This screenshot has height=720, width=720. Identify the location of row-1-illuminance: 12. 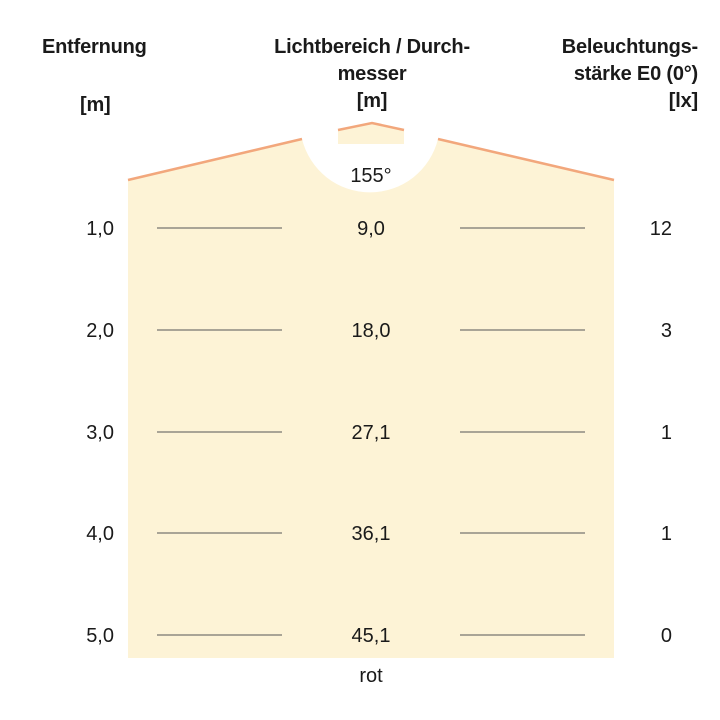
(660, 229).